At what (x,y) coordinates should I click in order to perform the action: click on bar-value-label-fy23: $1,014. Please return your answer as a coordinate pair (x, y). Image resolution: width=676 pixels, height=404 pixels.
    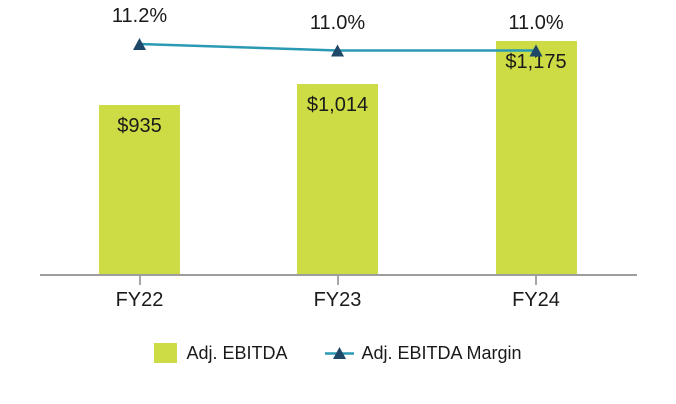
    Looking at the image, I should click on (337, 104).